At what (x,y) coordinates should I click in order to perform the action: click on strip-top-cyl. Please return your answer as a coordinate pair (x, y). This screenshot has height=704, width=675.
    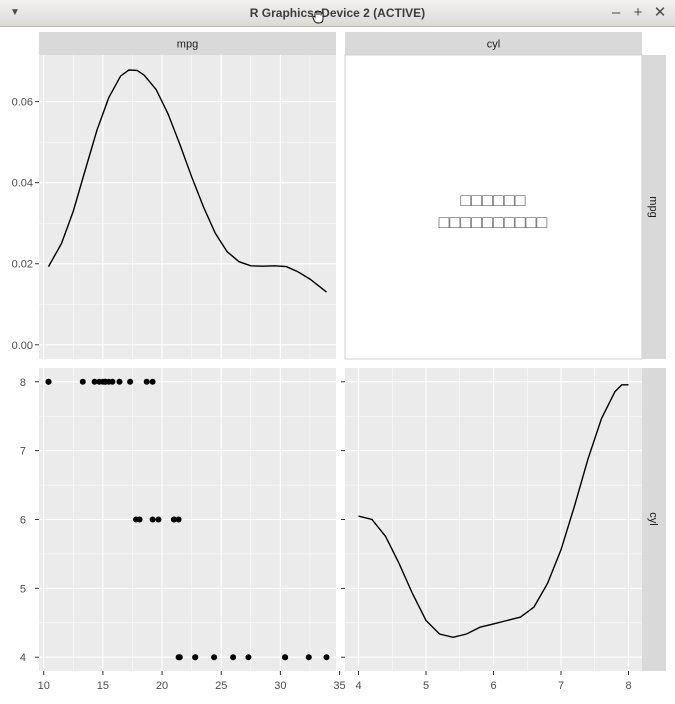
    Looking at the image, I should click on (493, 43).